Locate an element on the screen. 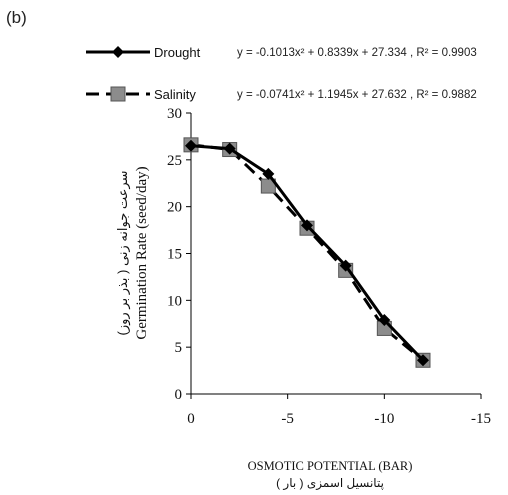  y-tick-label: 15 is located at coordinates (174, 255).